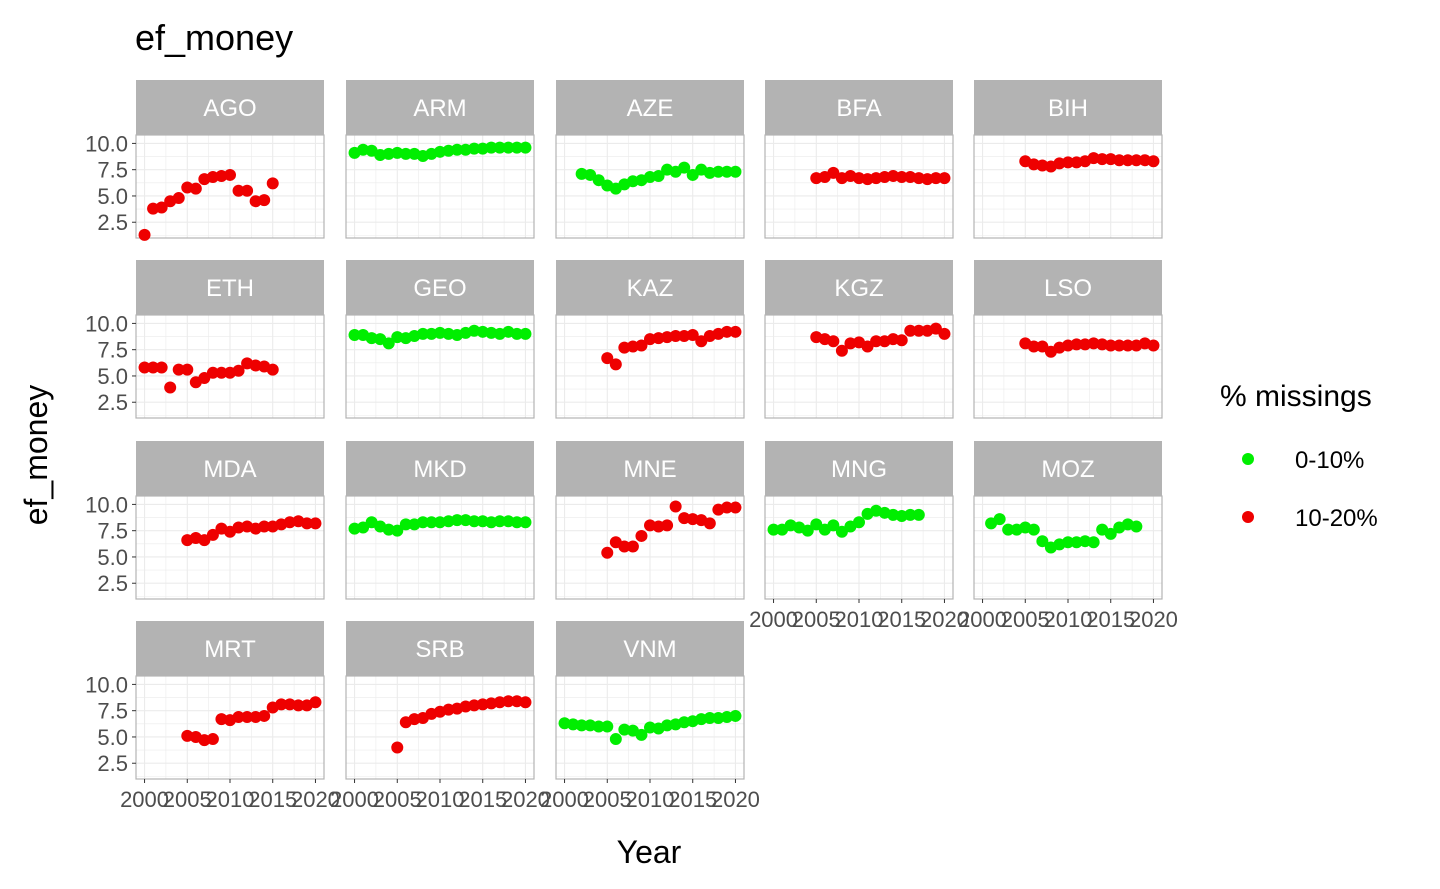 The height and width of the screenshot is (889, 1440). Describe the element at coordinates (112, 557) in the screenshot. I see `y-tick-label: 5.0` at that location.